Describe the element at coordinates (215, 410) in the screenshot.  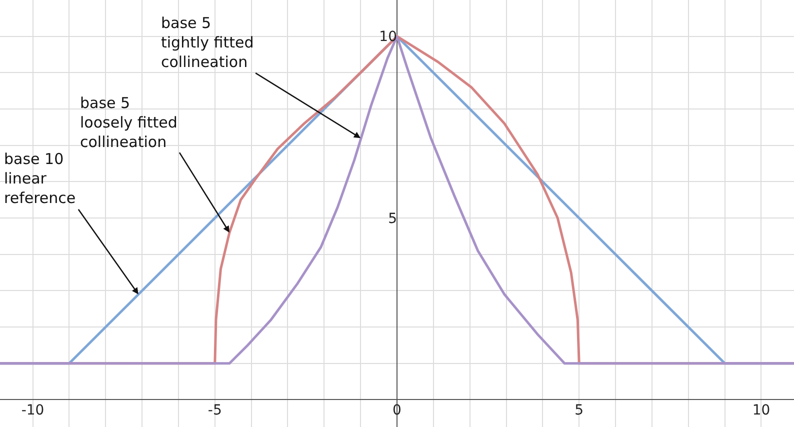
I see `x-tick-label: -5` at that location.